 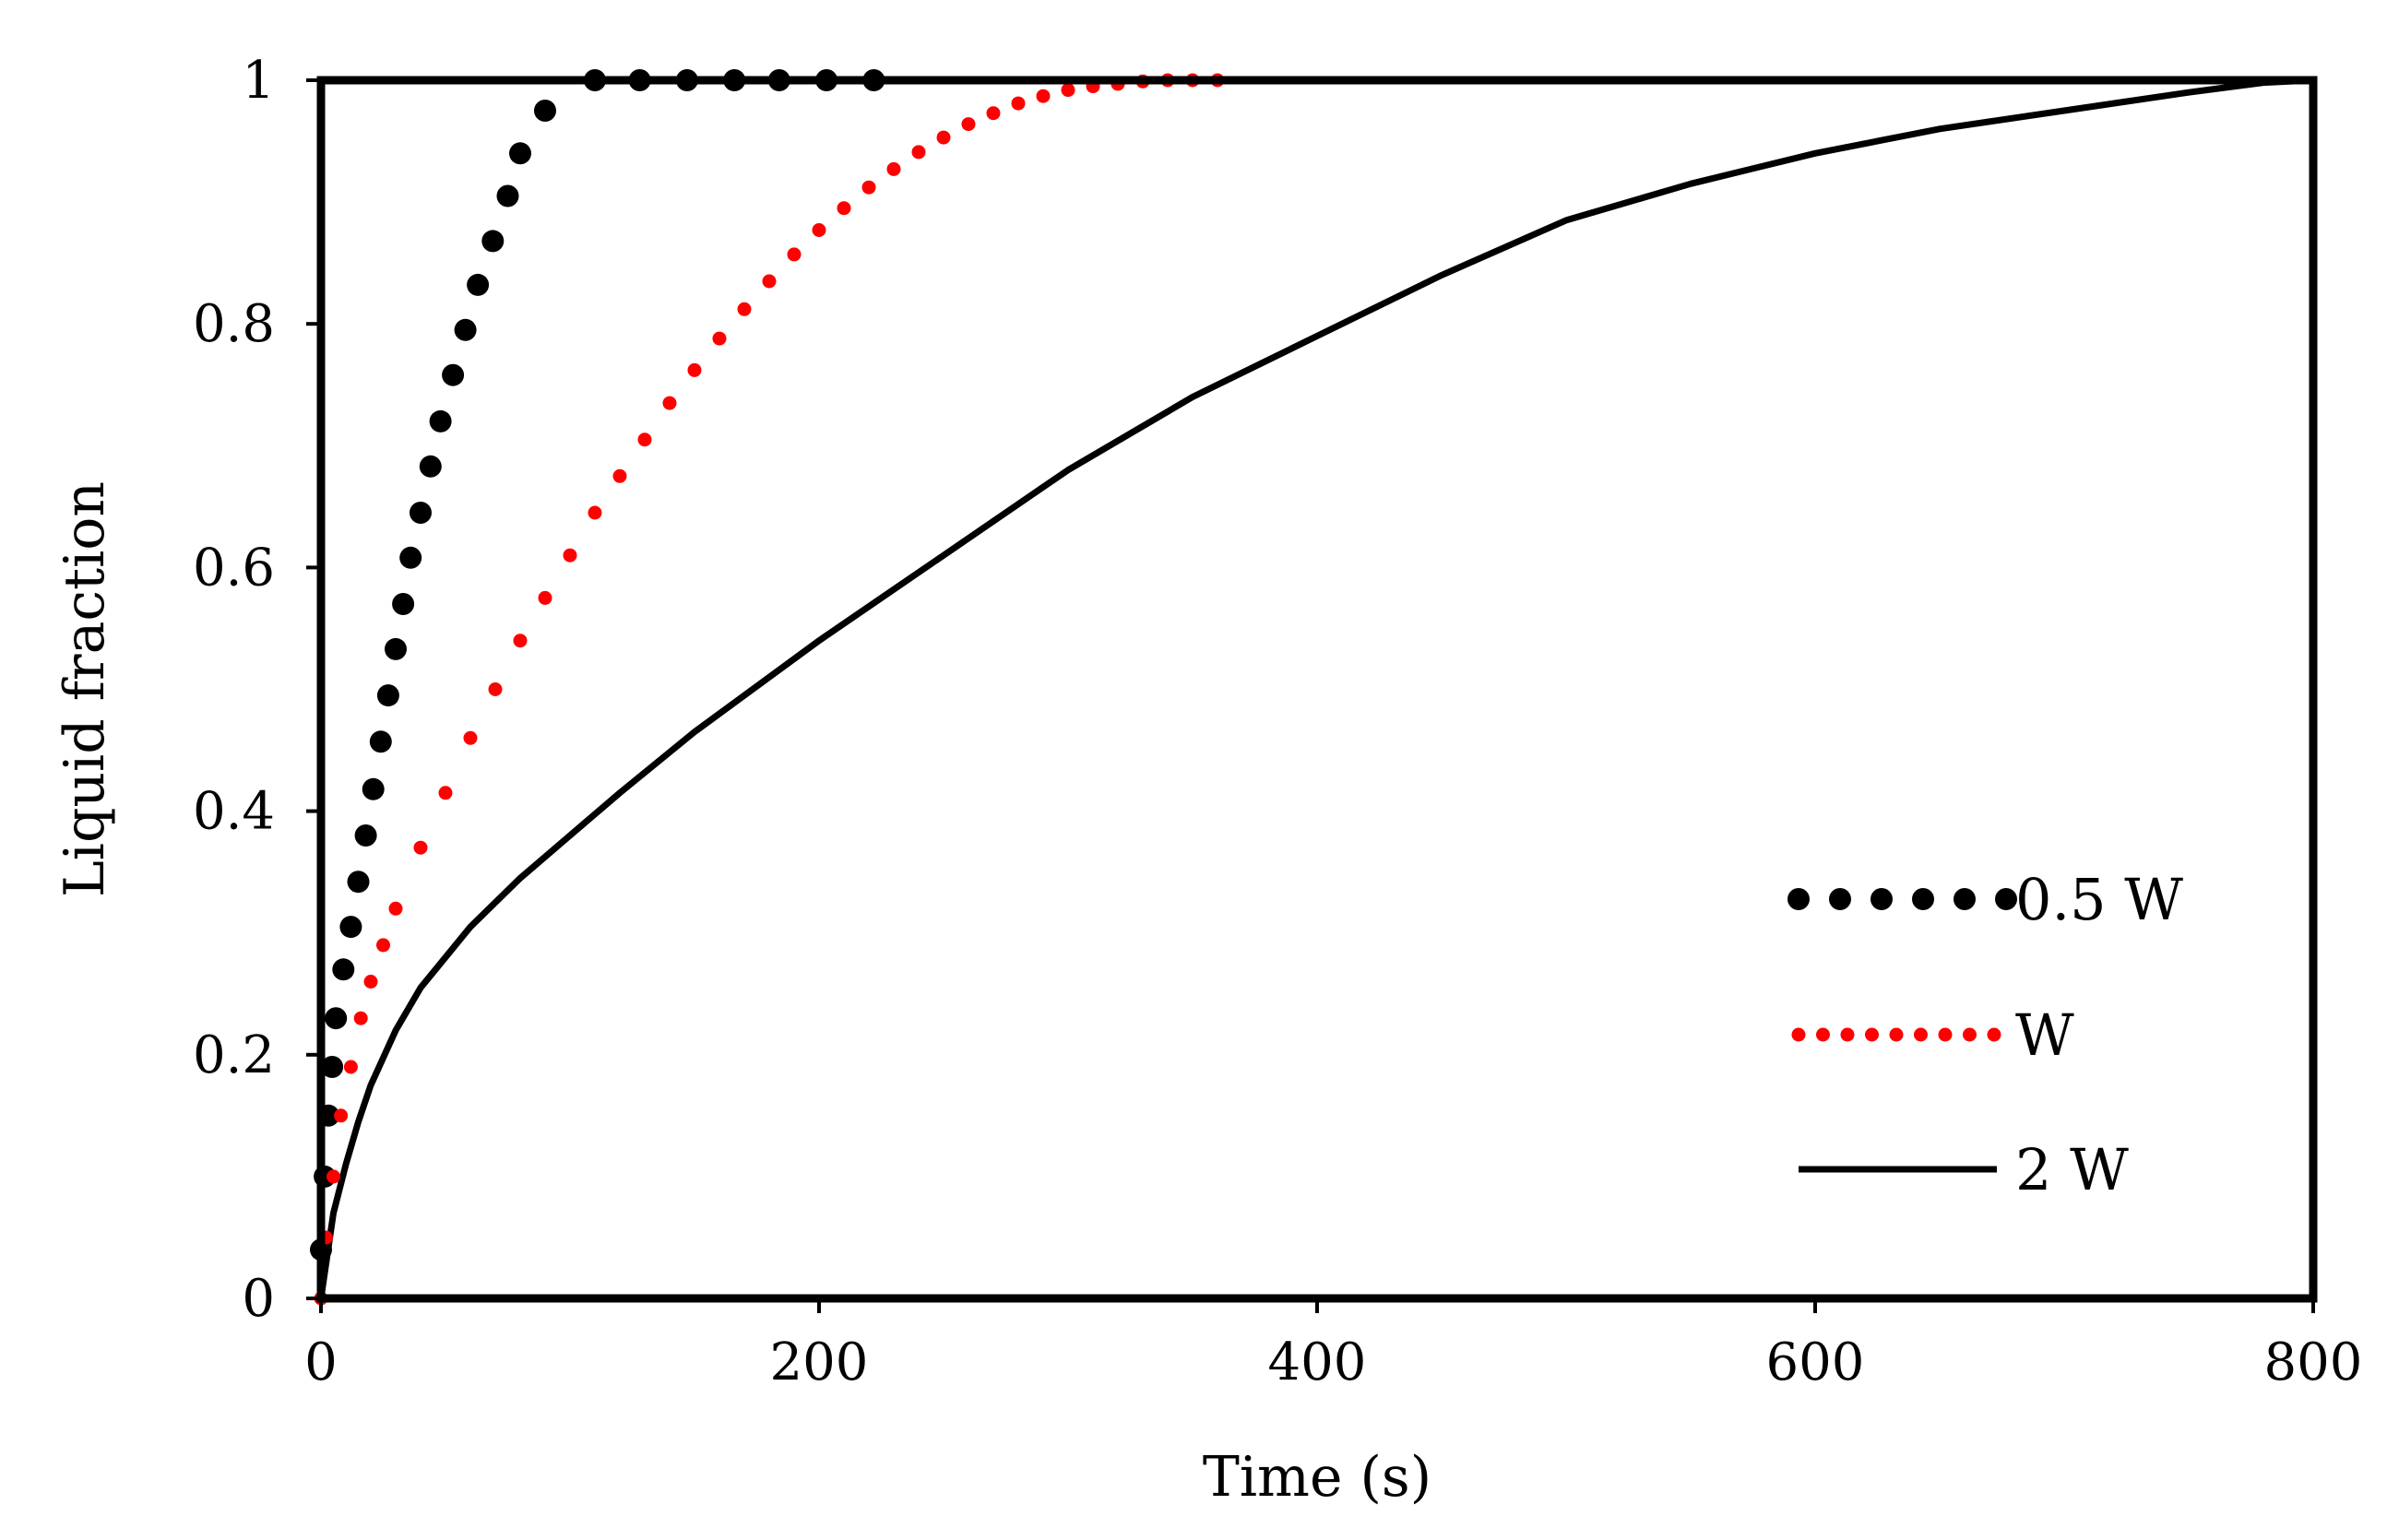 What do you see at coordinates (321, 1363) in the screenshot?
I see `x-tick-label: 0` at bounding box center [321, 1363].